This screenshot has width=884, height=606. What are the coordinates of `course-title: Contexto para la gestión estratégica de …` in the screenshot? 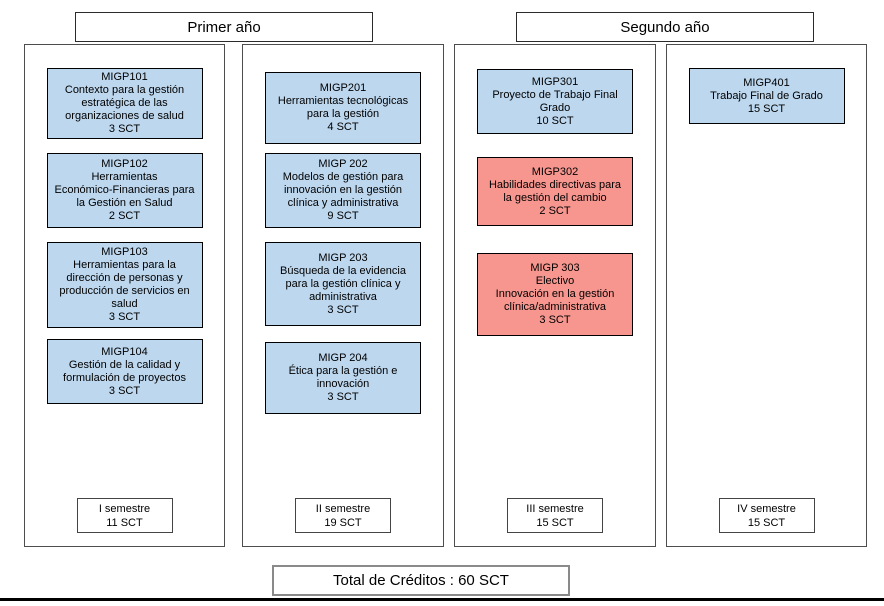 It's located at (124, 103).